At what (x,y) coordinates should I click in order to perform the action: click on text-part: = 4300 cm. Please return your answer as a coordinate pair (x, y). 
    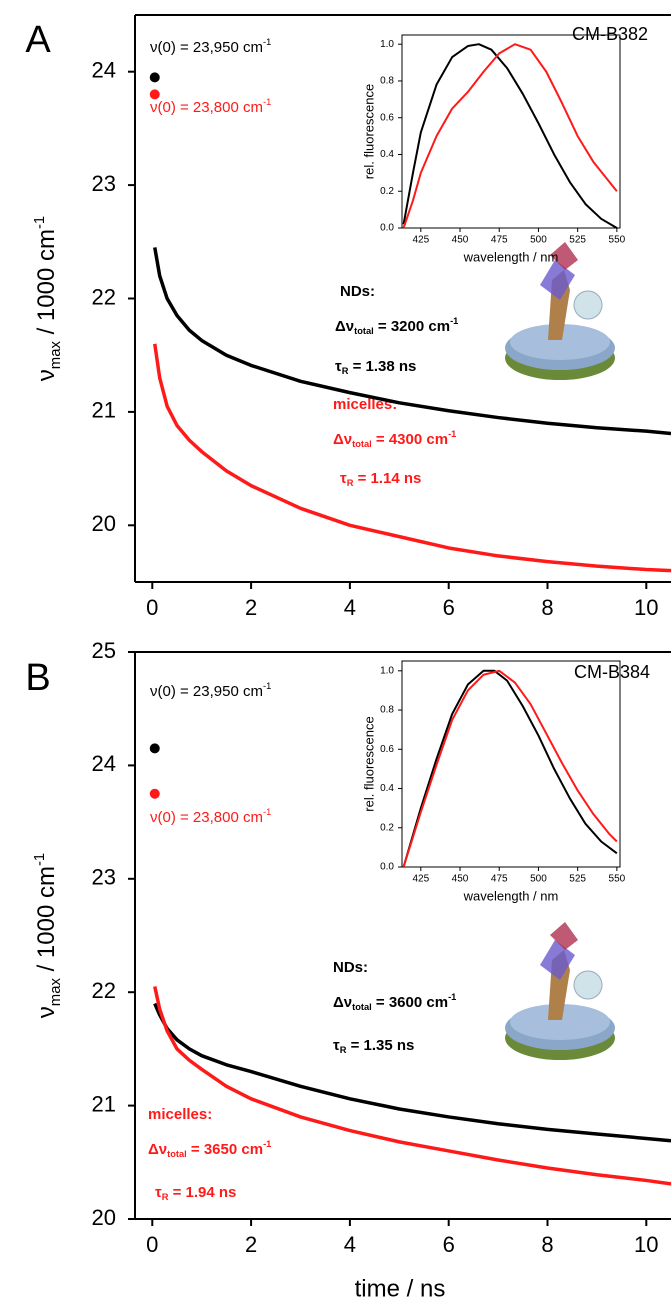
    Looking at the image, I should click on (410, 439).